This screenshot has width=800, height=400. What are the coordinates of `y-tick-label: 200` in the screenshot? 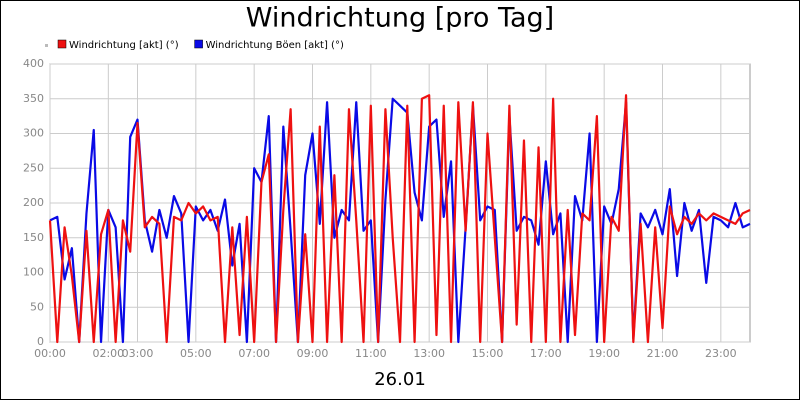 It's located at (33, 202).